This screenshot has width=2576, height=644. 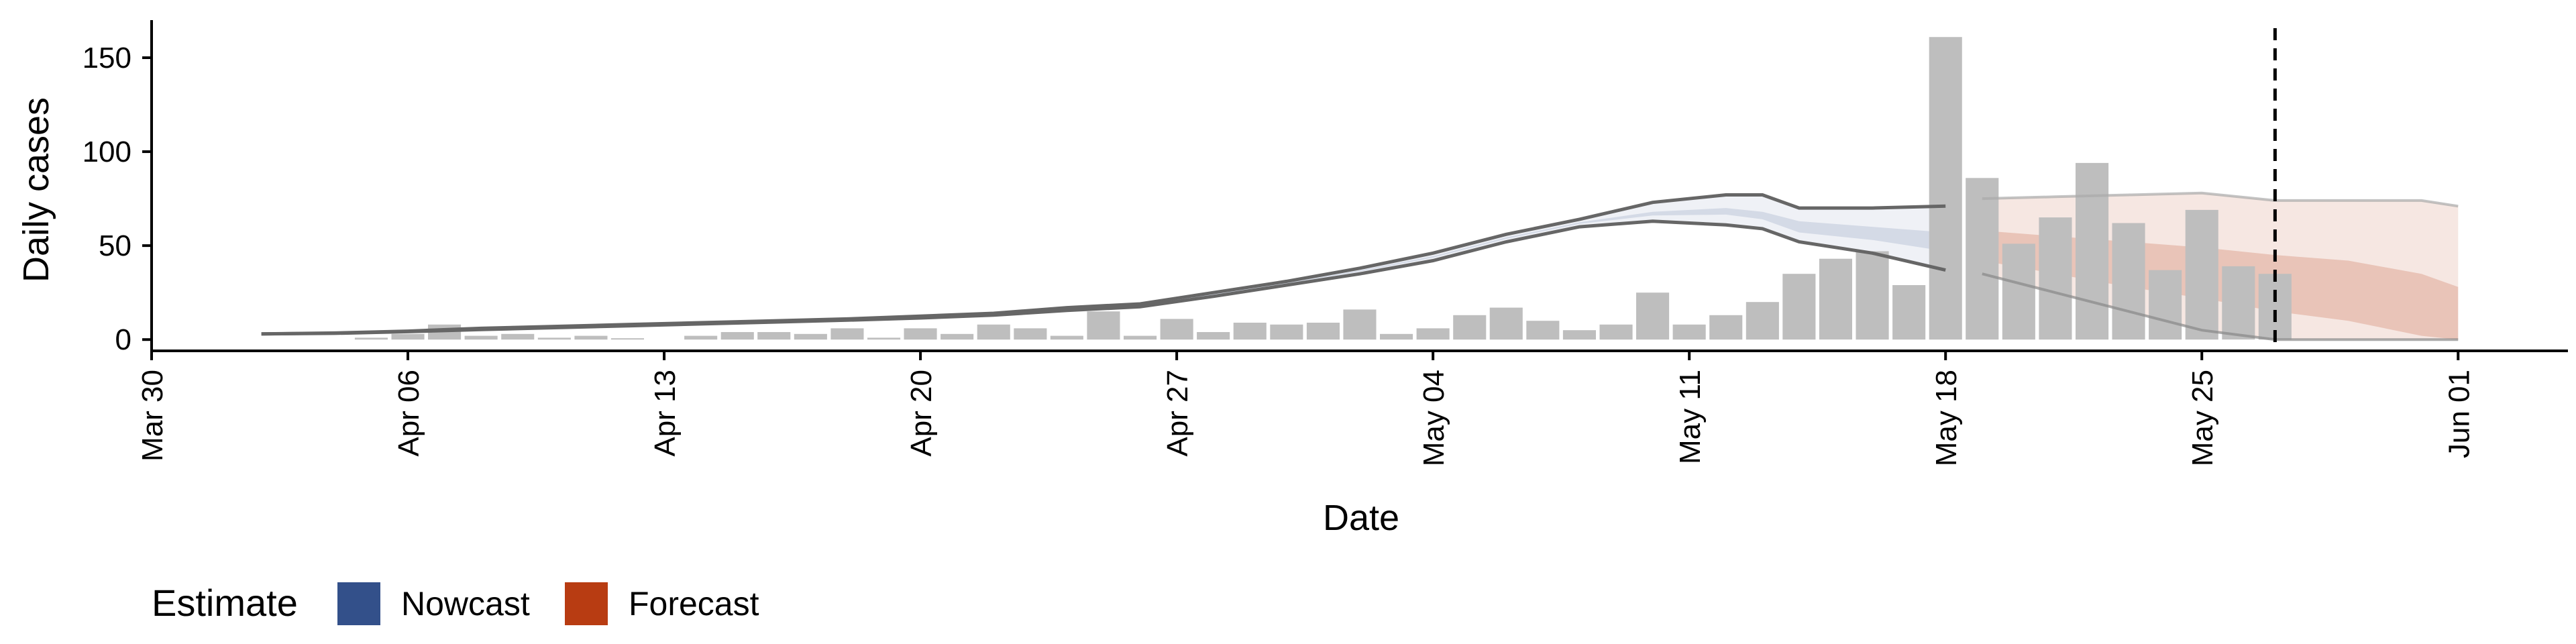 What do you see at coordinates (2220, 199) in the screenshot?
I see `forecast-upper-line` at bounding box center [2220, 199].